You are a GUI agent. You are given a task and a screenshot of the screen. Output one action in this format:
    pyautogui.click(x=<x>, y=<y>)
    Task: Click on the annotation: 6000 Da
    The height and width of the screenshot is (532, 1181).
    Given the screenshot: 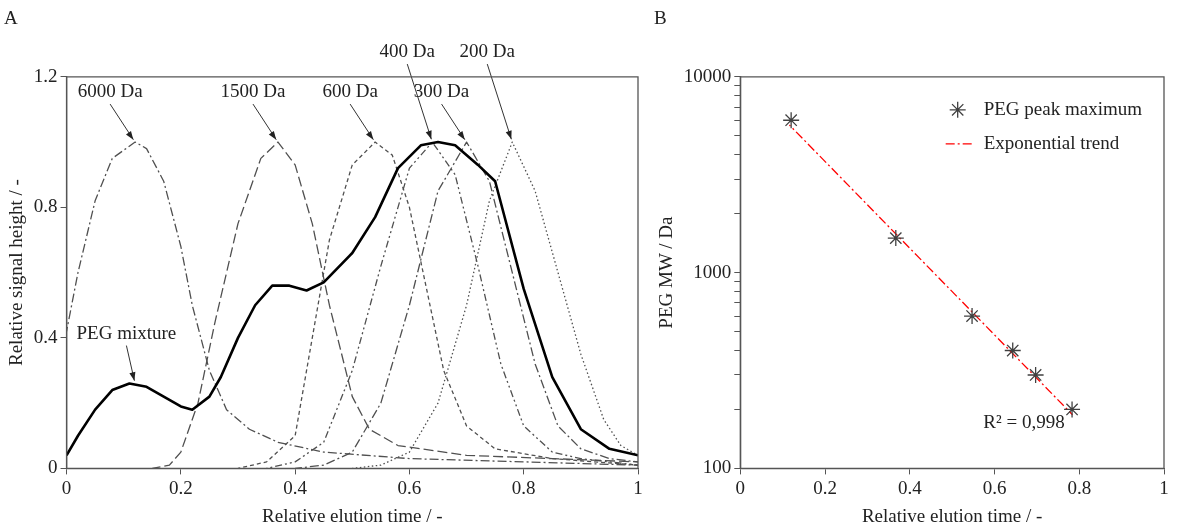 What is the action you would take?
    pyautogui.click(x=110, y=91)
    